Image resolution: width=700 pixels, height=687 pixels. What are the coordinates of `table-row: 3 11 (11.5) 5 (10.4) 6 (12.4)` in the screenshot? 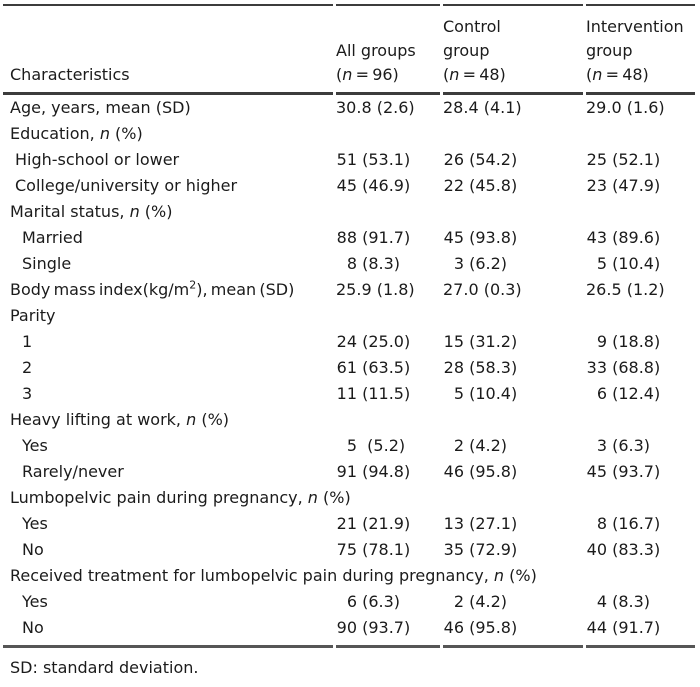 It's located at (349, 394).